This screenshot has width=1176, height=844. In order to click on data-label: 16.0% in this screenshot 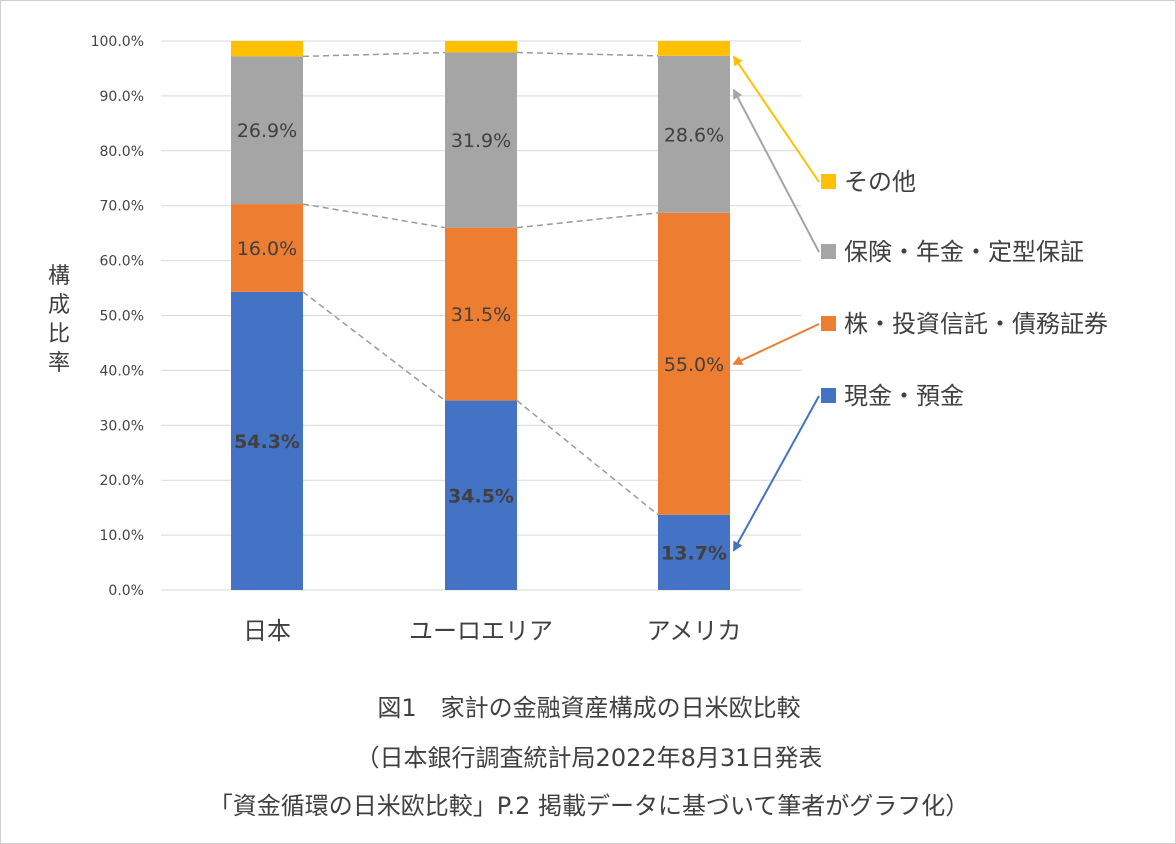, I will do `click(267, 249)`.